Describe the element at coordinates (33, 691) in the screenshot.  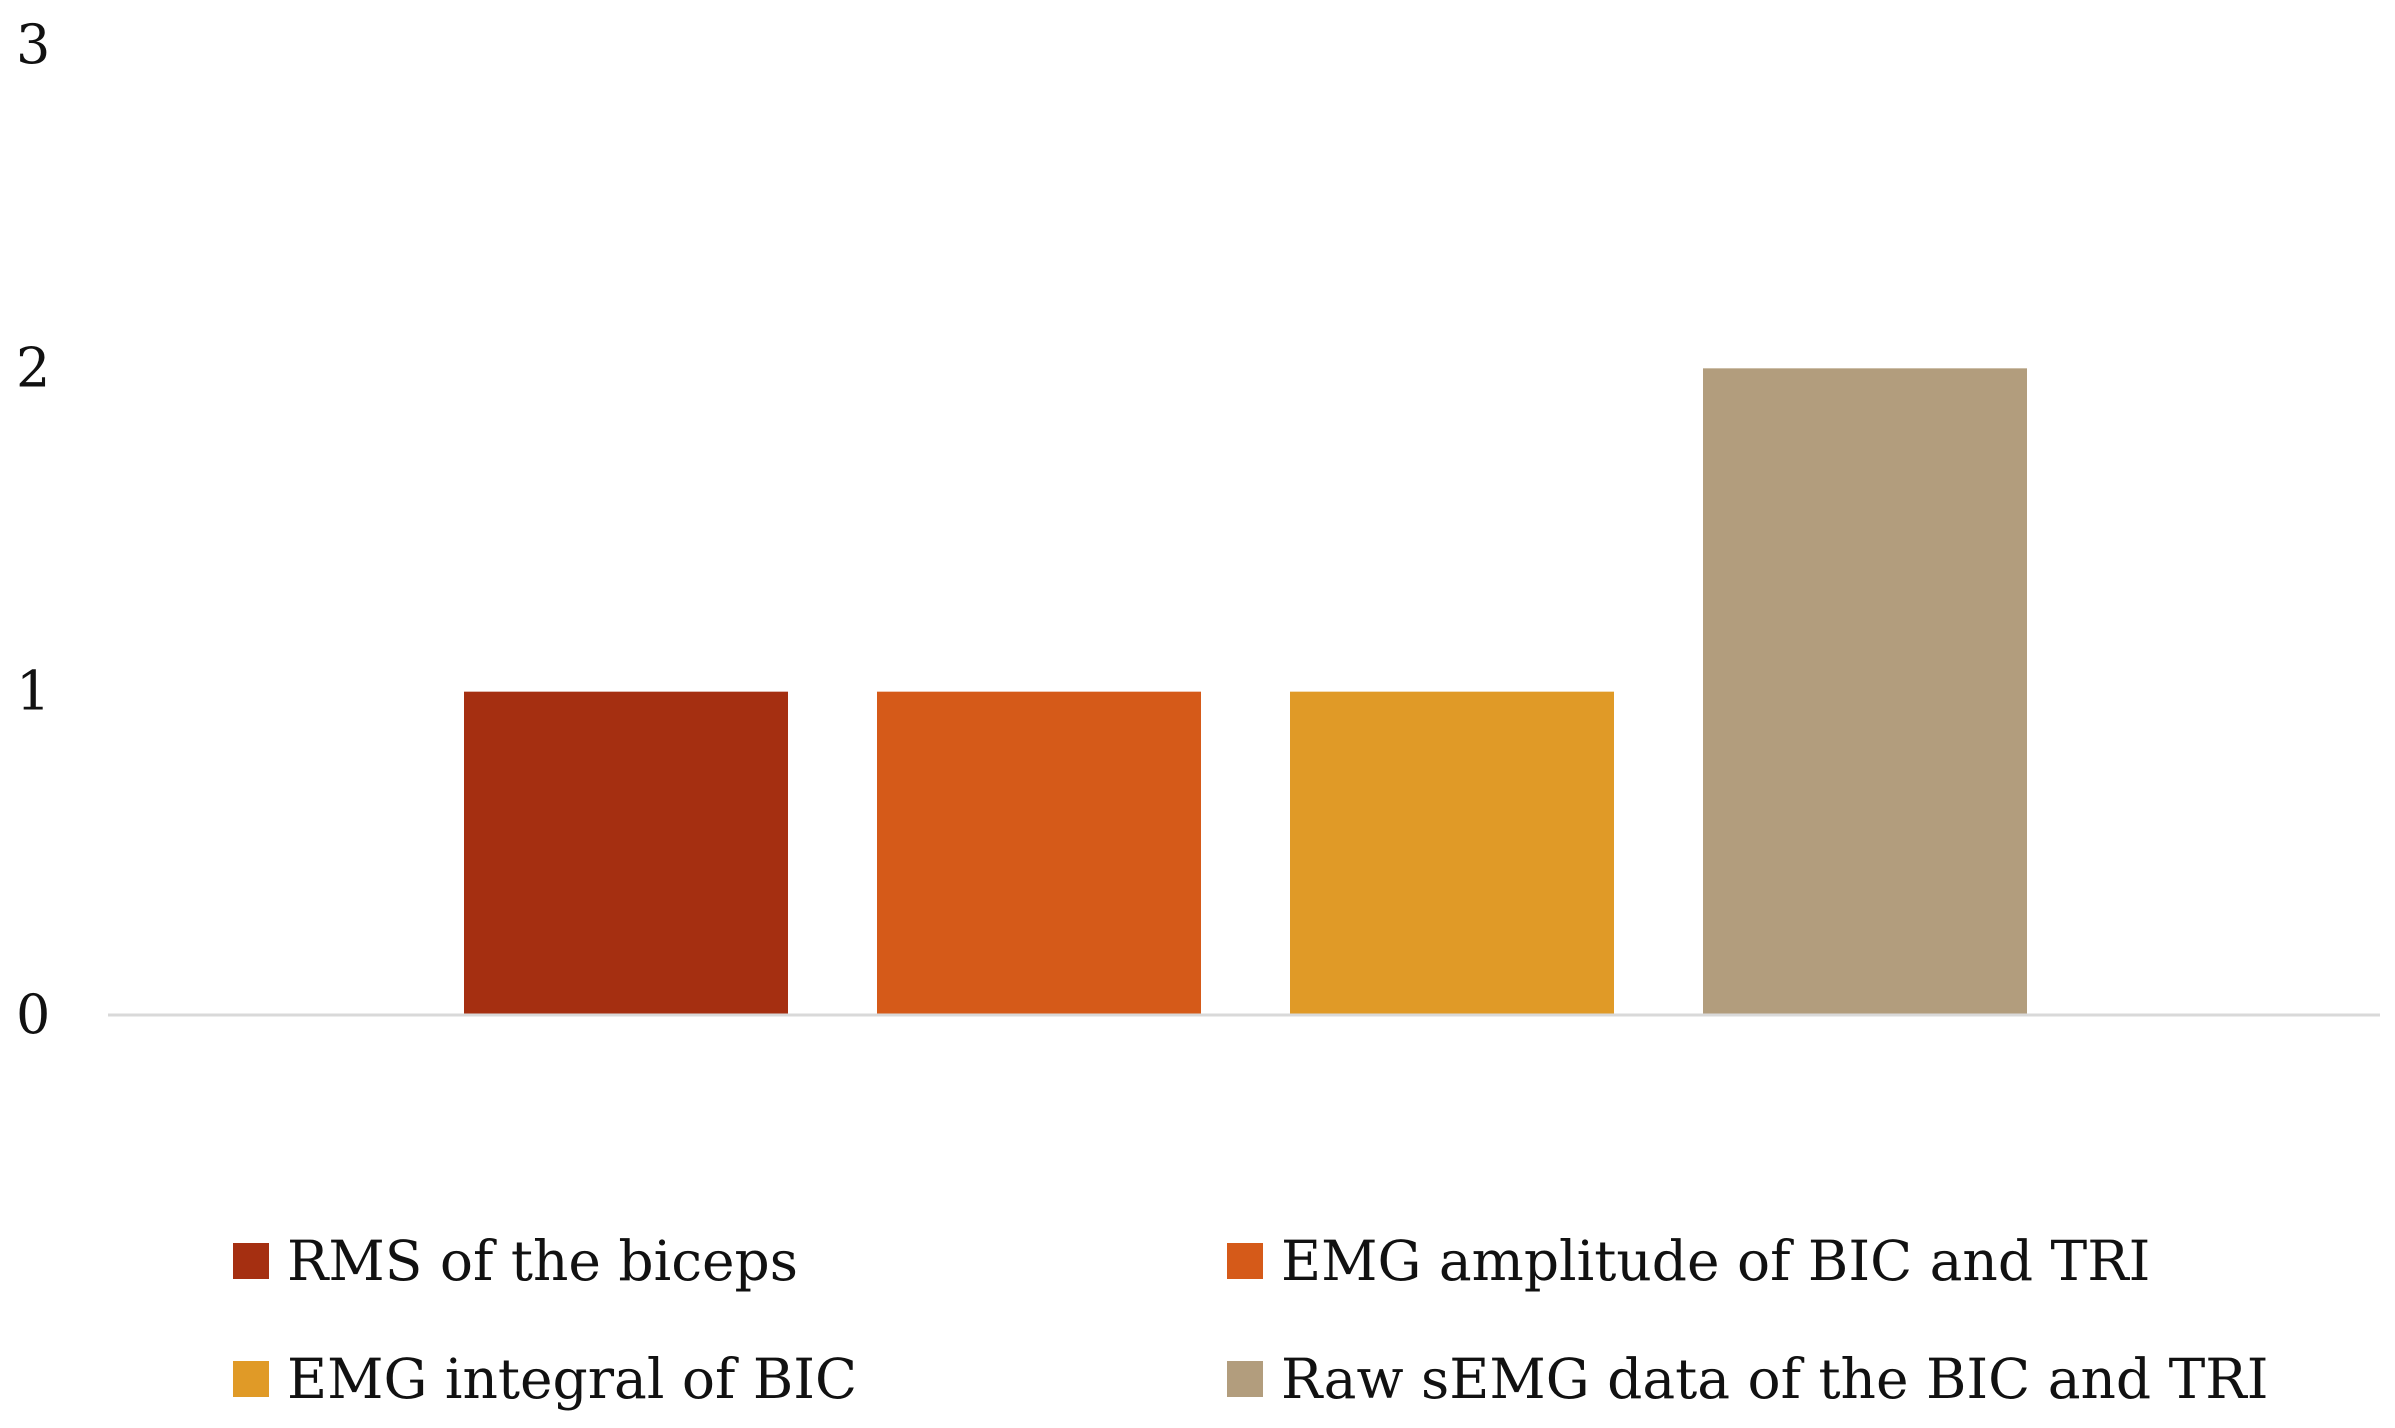
I see `y-tick-label-1: 1` at that location.